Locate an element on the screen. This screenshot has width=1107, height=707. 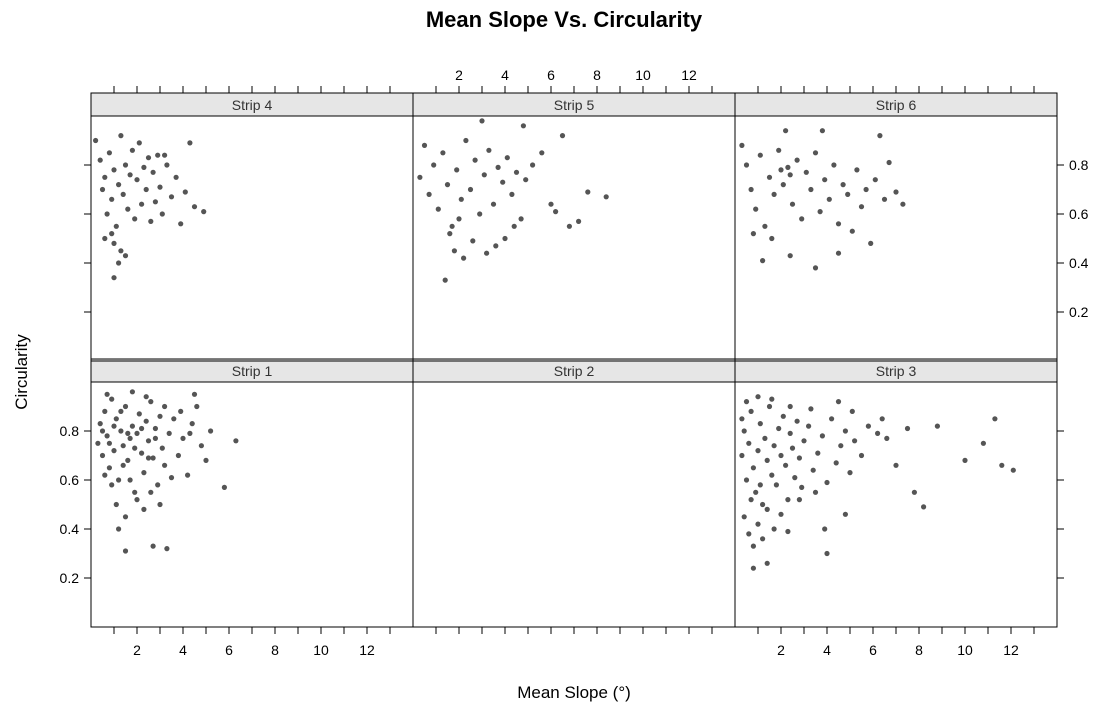
x-tick-label: 12 is located at coordinates (367, 650).